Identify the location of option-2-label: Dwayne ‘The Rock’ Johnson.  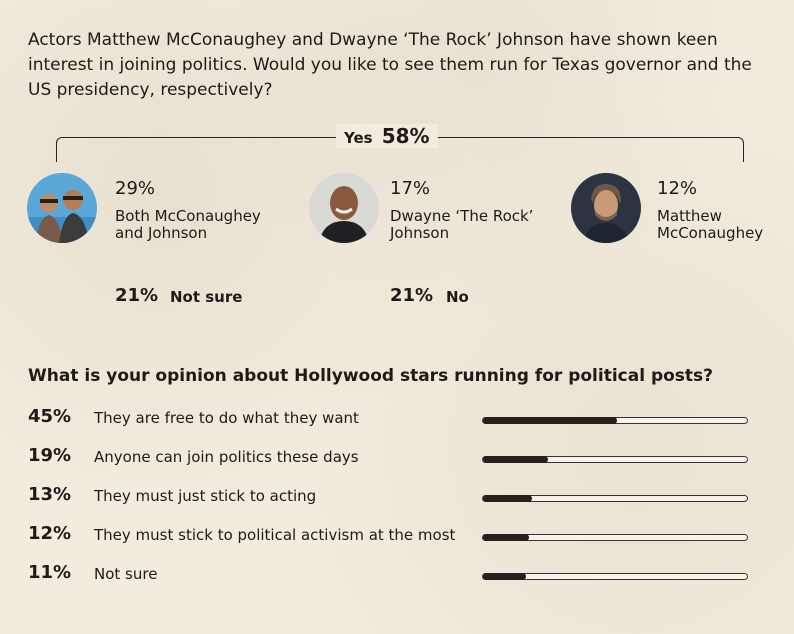
(462, 224).